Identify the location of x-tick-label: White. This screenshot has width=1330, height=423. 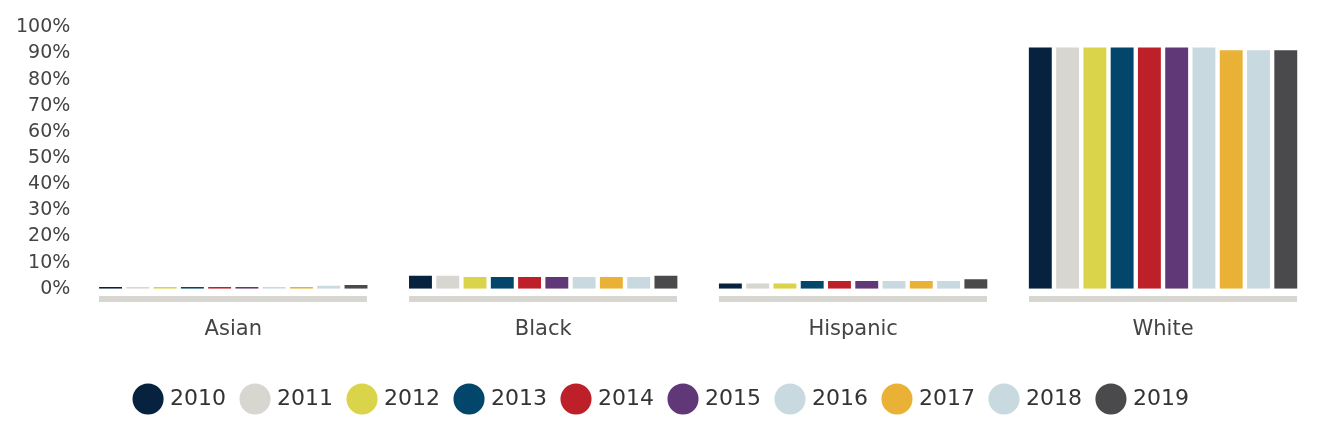
(1163, 327).